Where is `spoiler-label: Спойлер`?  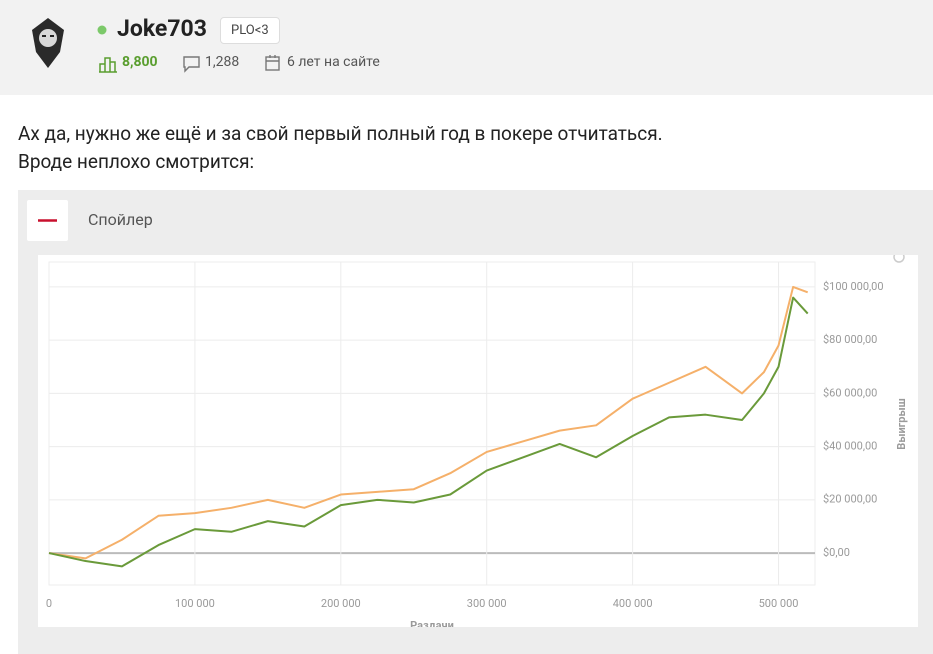 spoiler-label: Спойлер is located at coordinates (120, 219).